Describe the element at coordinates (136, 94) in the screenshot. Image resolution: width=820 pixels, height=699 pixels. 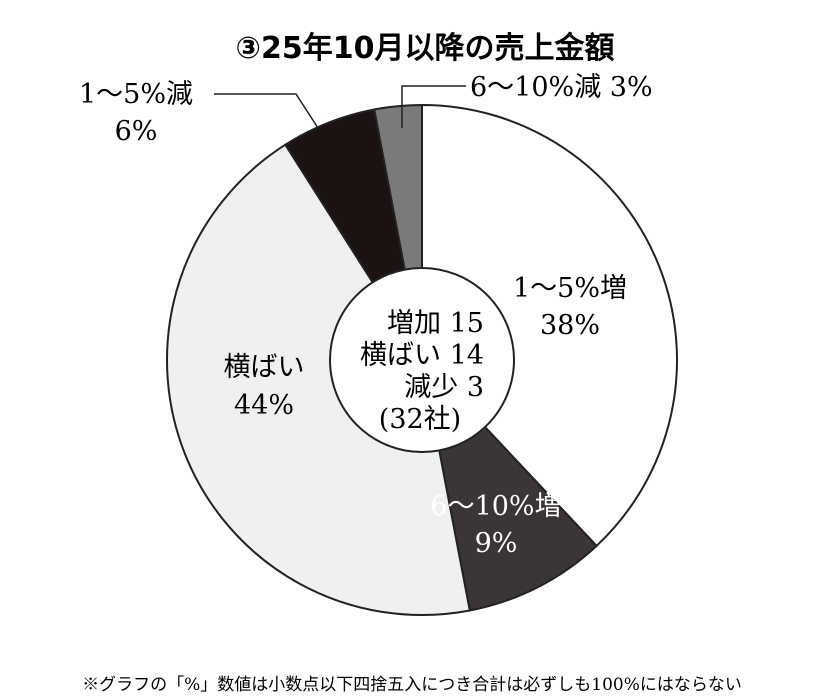
I see `callout-1-5-decrease-label: 1〜5%減` at that location.